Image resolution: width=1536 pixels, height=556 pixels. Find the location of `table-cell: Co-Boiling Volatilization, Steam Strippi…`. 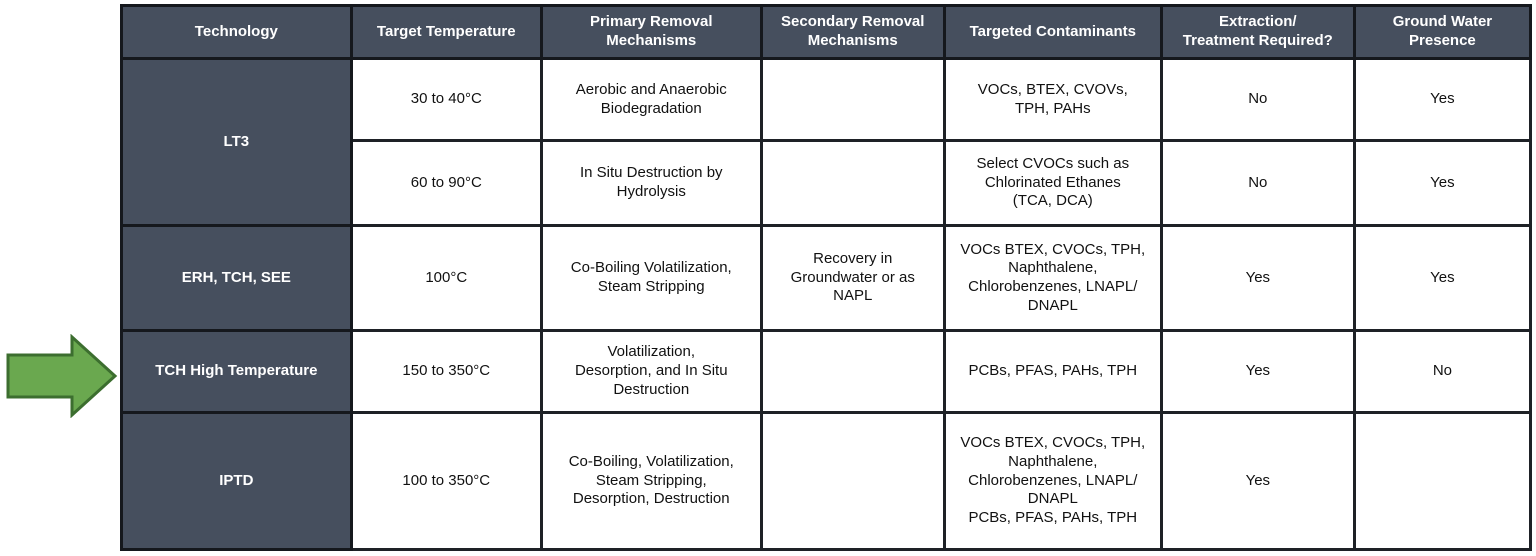

table-cell: Co-Boiling Volatilization, Steam Strippi… is located at coordinates (651, 278).